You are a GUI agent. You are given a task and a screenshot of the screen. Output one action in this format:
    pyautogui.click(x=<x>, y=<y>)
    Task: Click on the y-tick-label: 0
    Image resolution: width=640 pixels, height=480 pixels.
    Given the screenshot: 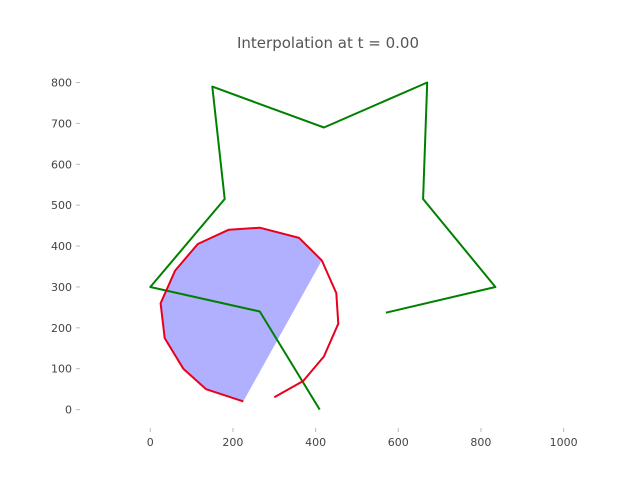 What is the action you would take?
    pyautogui.click(x=68, y=410)
    